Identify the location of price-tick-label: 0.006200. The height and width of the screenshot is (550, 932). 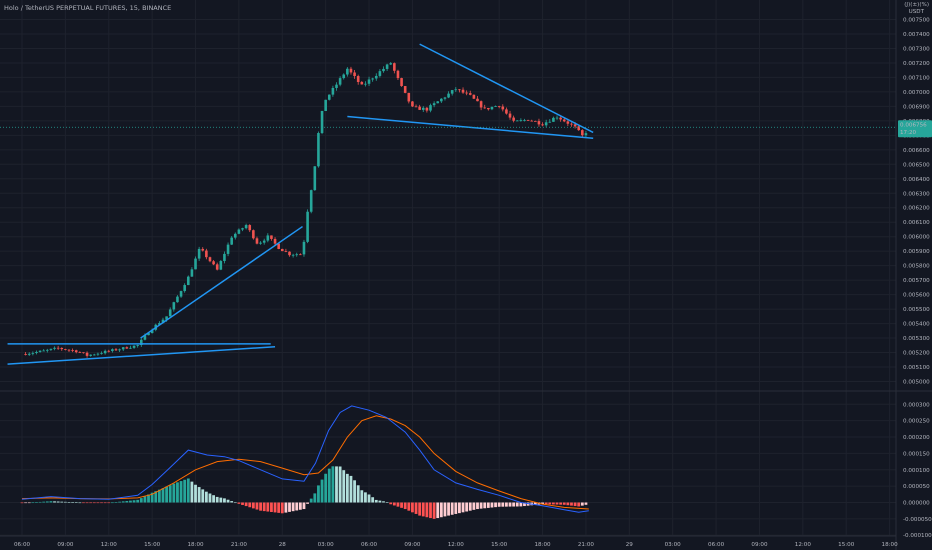
(916, 209).